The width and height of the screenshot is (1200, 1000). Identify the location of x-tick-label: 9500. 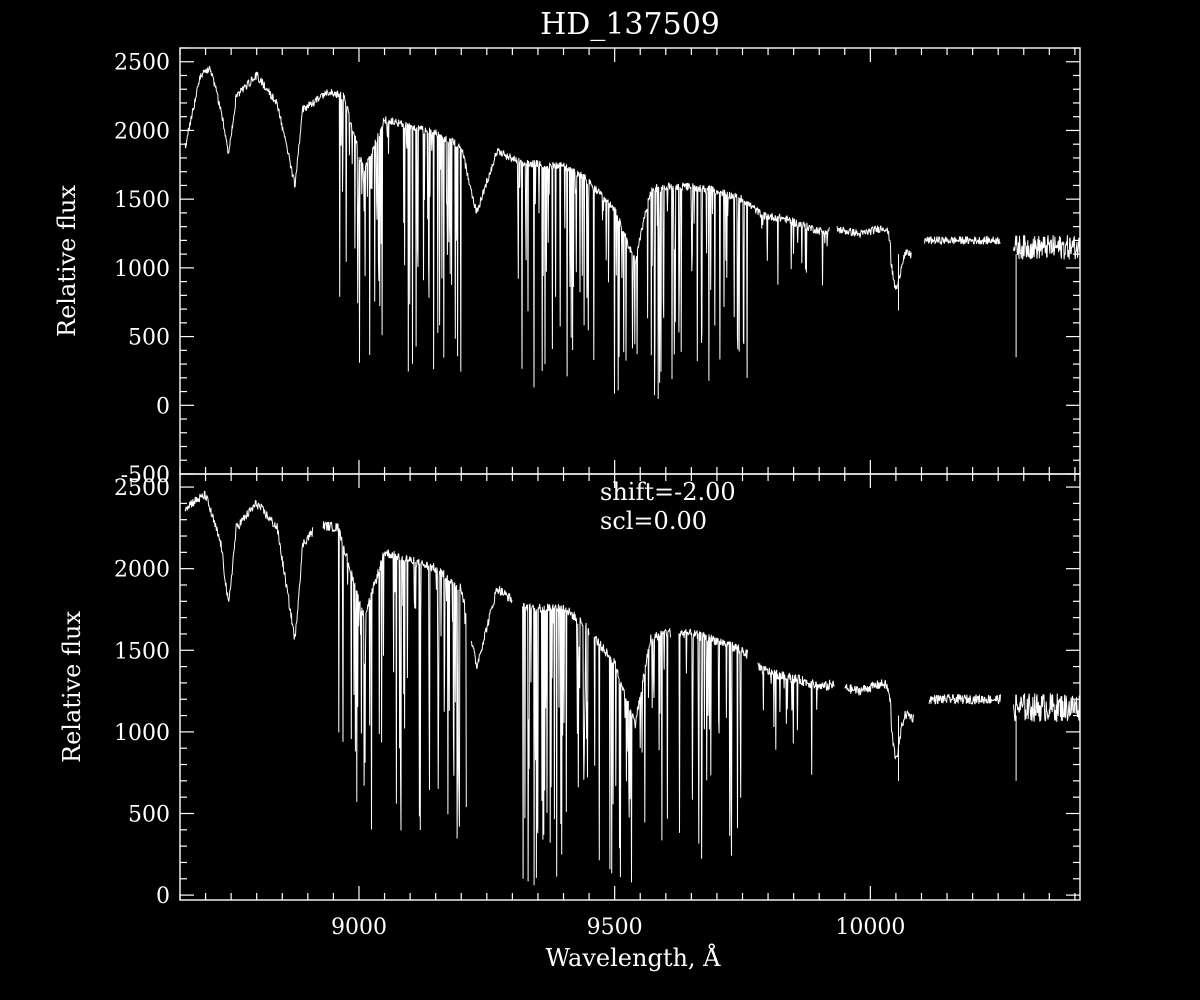
(615, 927).